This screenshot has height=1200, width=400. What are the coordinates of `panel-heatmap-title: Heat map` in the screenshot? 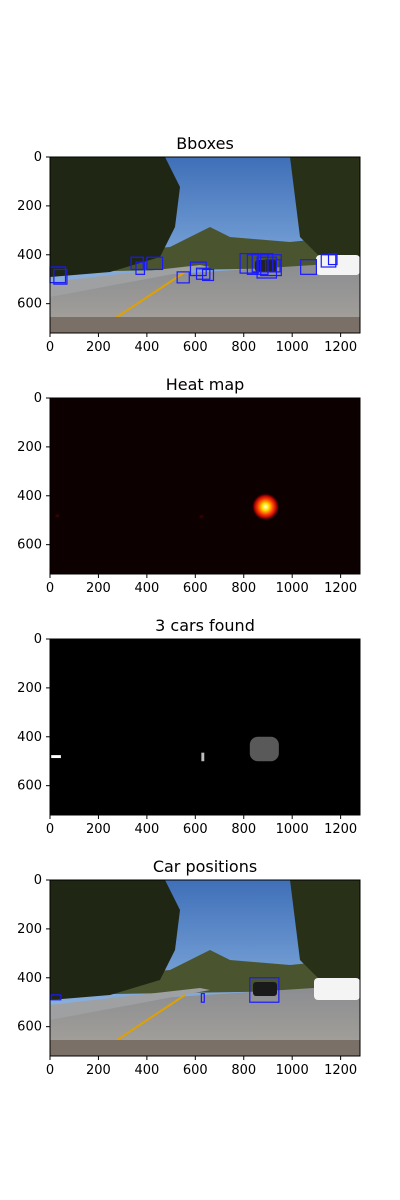 It's located at (205, 384).